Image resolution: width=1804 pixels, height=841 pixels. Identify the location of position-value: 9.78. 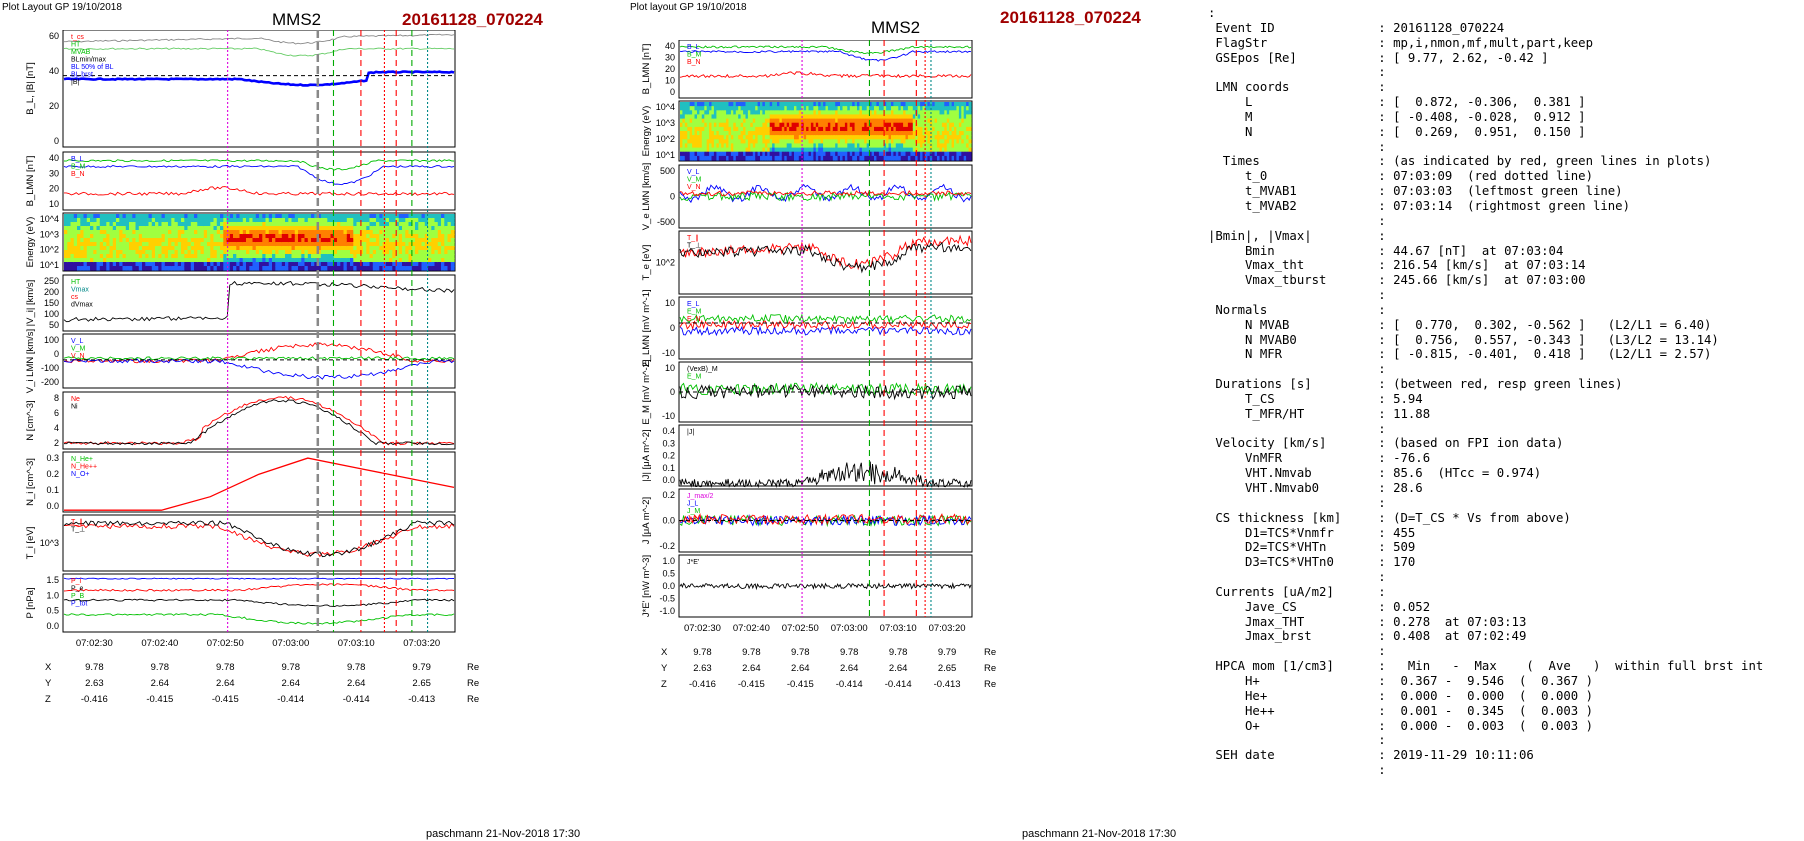
(849, 652).